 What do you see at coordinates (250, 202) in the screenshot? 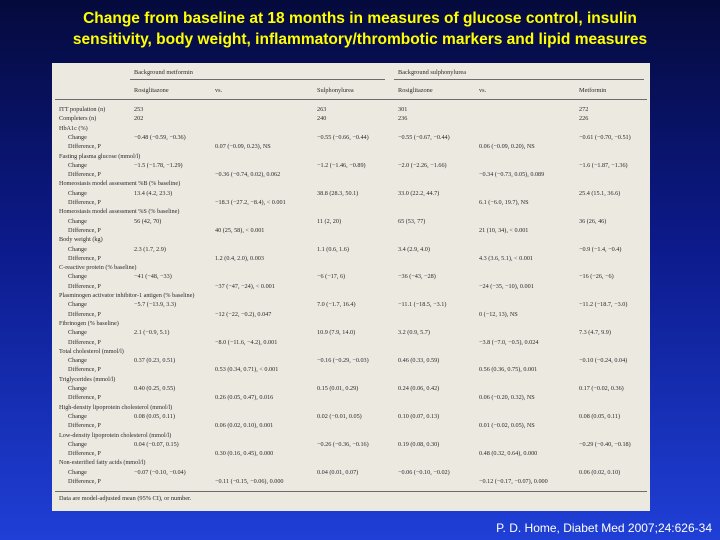
I see `table-cell: −18.3 (−27.2, −8.4), < 0.001` at bounding box center [250, 202].